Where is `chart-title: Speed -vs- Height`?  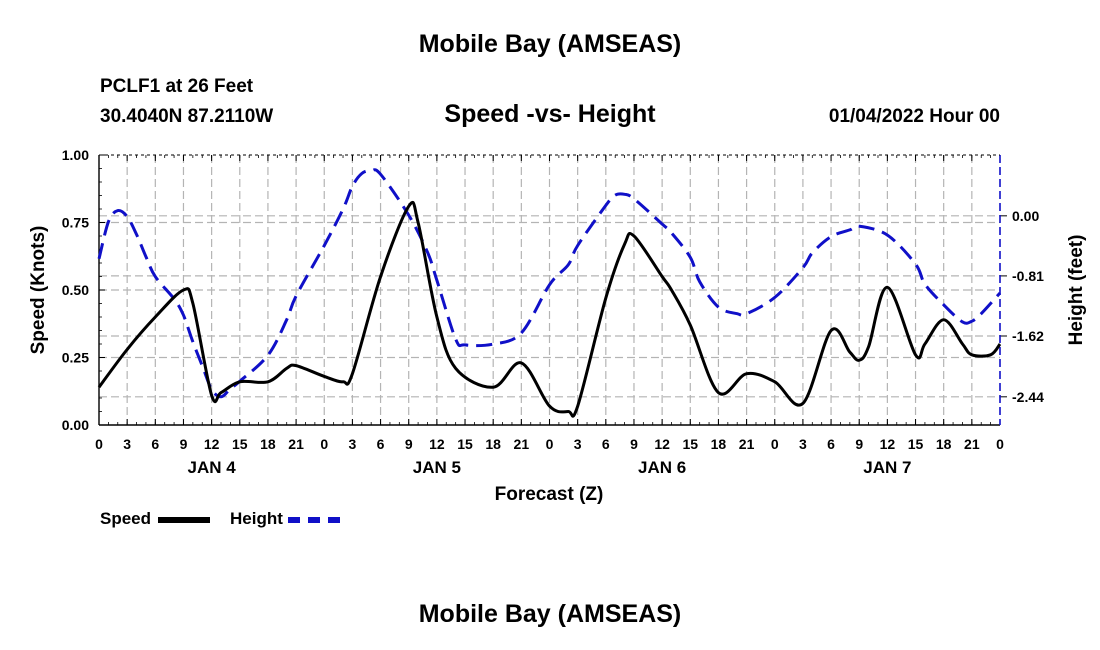 chart-title: Speed -vs- Height is located at coordinates (550, 114).